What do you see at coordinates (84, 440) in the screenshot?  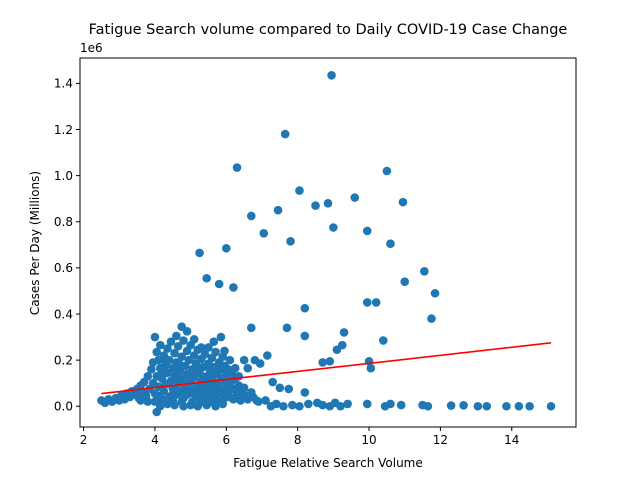 I see `x-tick-label-0: 2` at bounding box center [84, 440].